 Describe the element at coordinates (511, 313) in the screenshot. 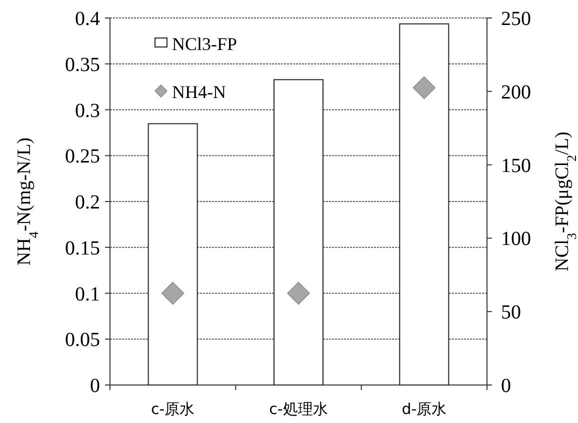

I see `y2-tick-label: 50` at that location.